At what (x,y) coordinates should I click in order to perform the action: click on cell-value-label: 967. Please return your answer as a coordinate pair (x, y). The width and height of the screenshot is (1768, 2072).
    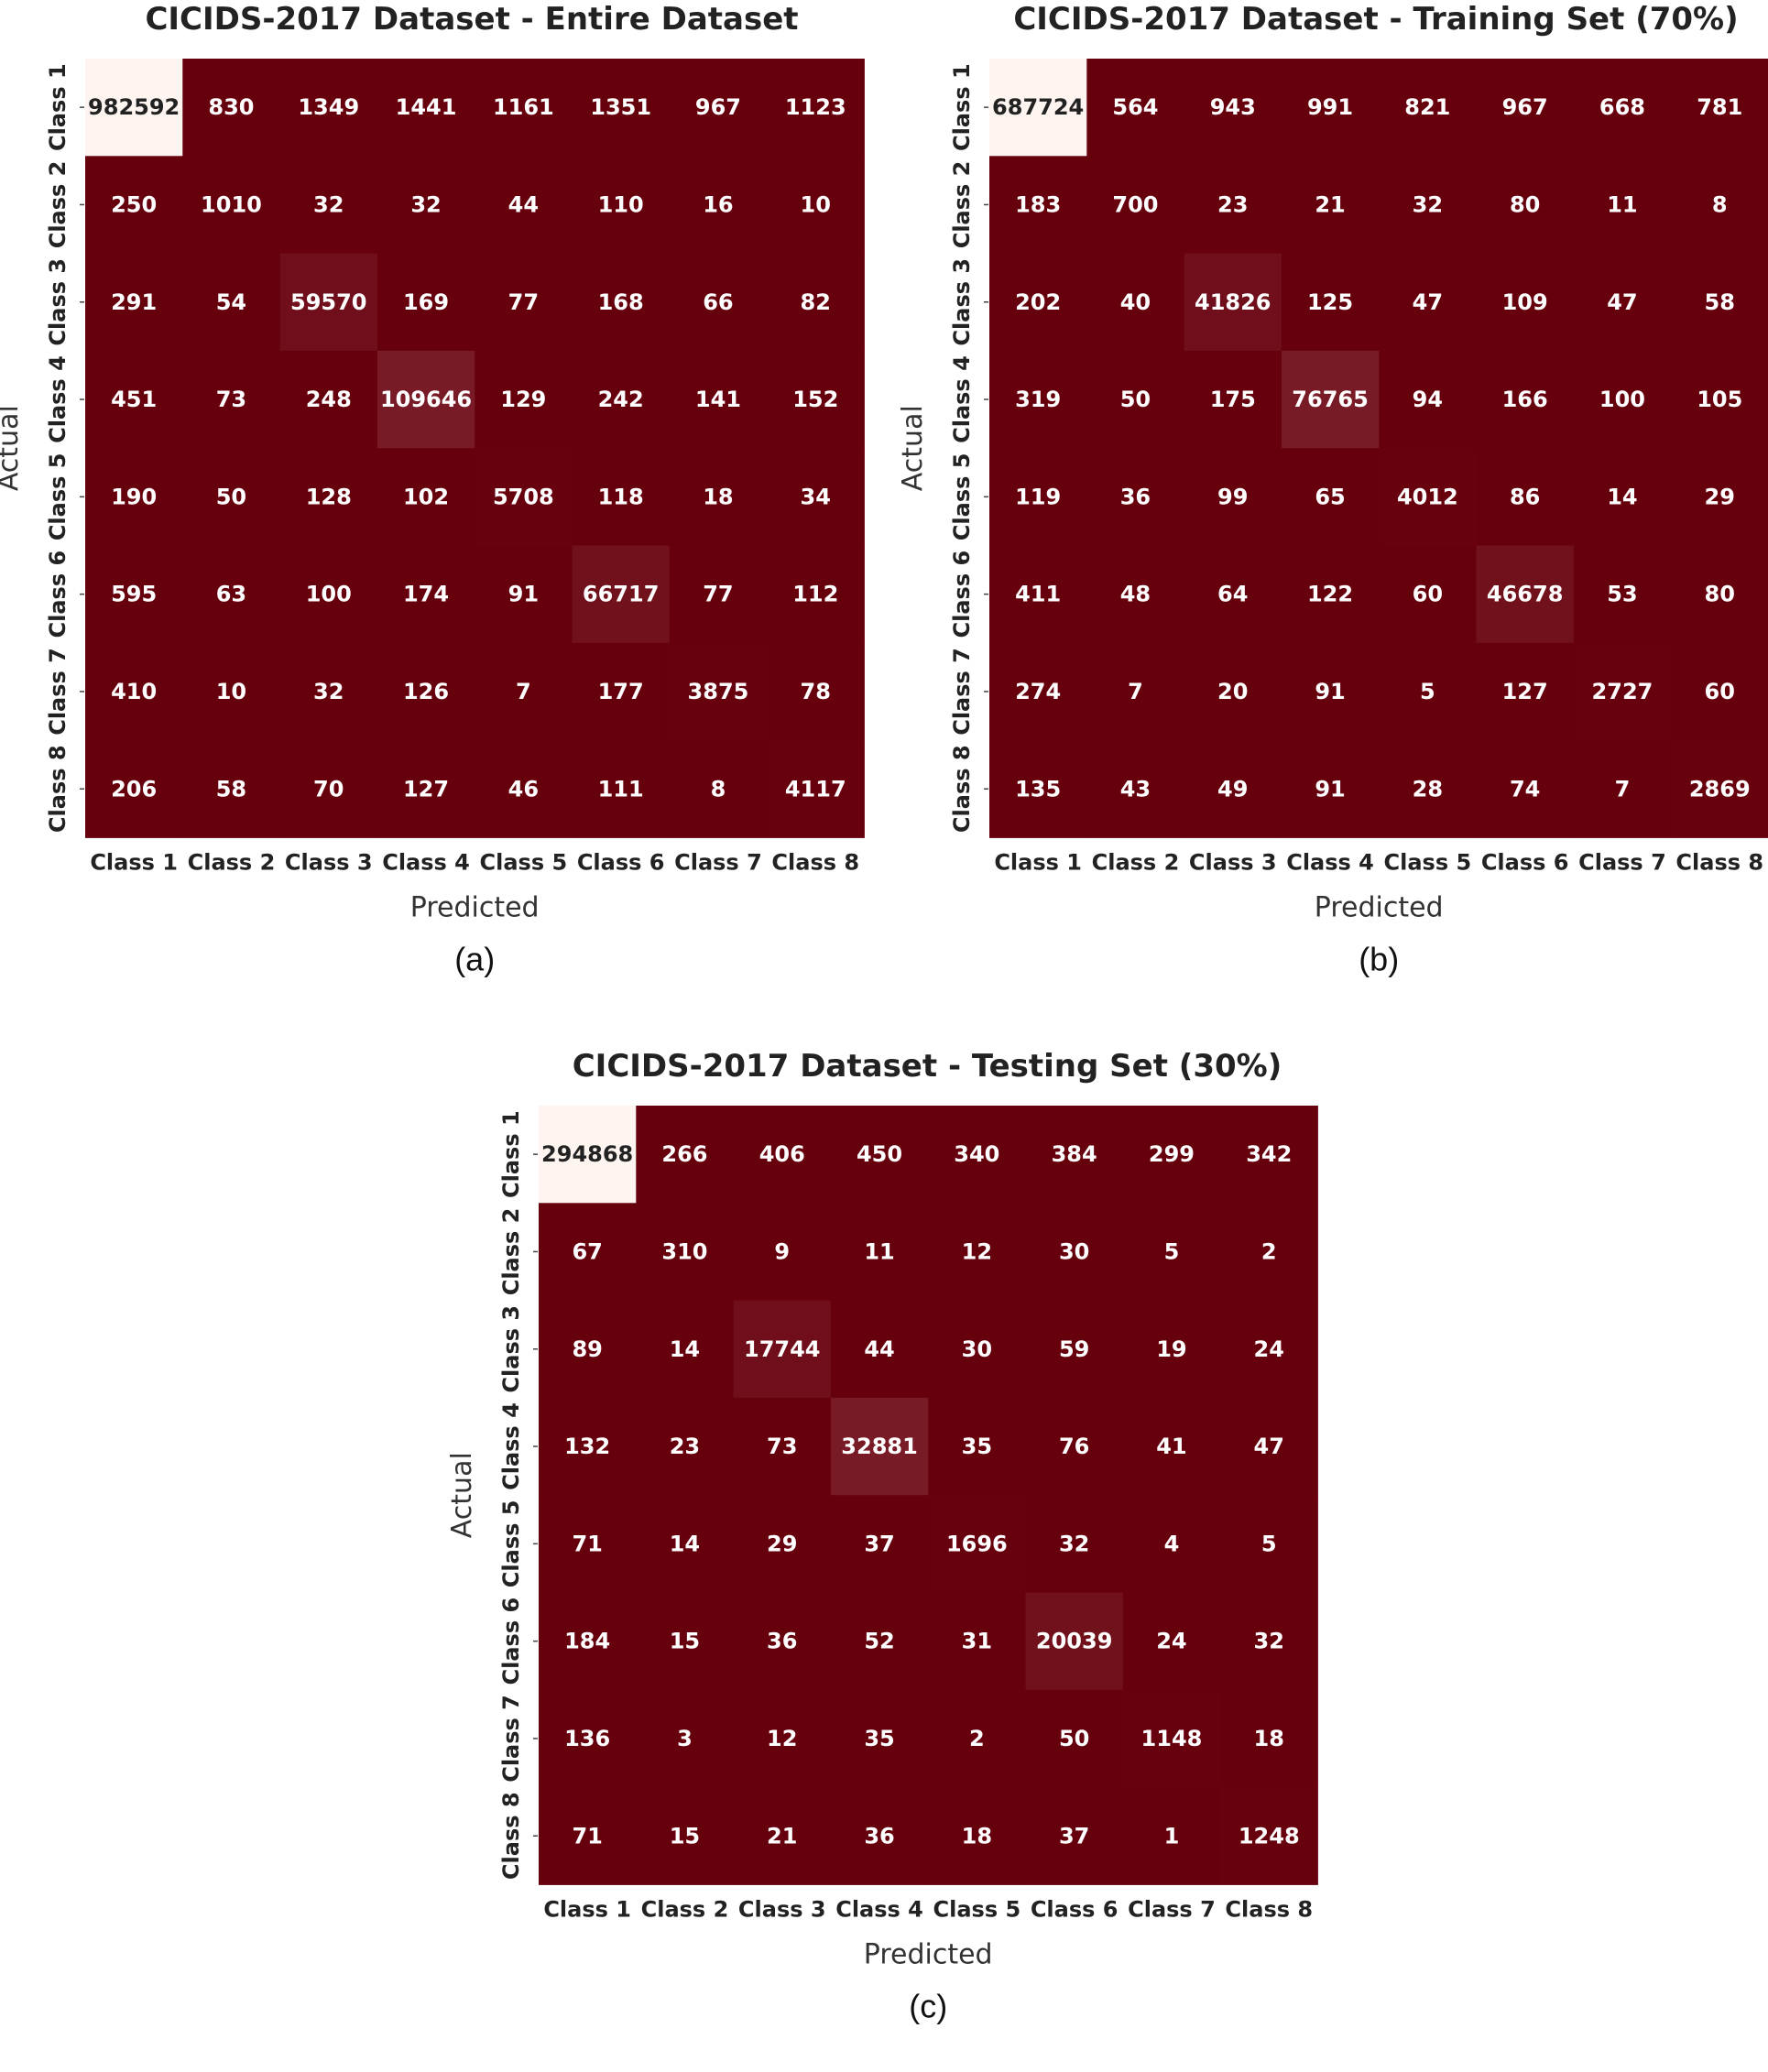
    Looking at the image, I should click on (718, 107).